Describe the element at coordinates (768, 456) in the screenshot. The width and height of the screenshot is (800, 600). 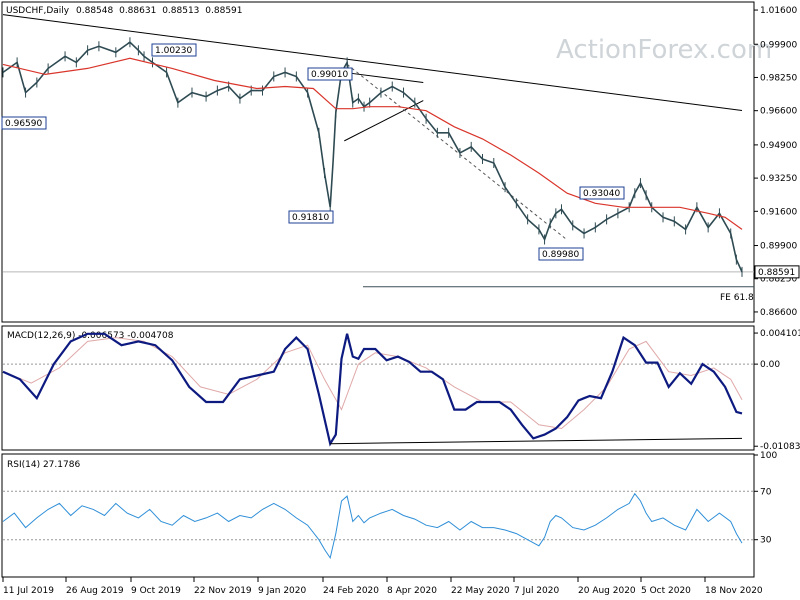
I see `rsi-tick-label: 100` at that location.